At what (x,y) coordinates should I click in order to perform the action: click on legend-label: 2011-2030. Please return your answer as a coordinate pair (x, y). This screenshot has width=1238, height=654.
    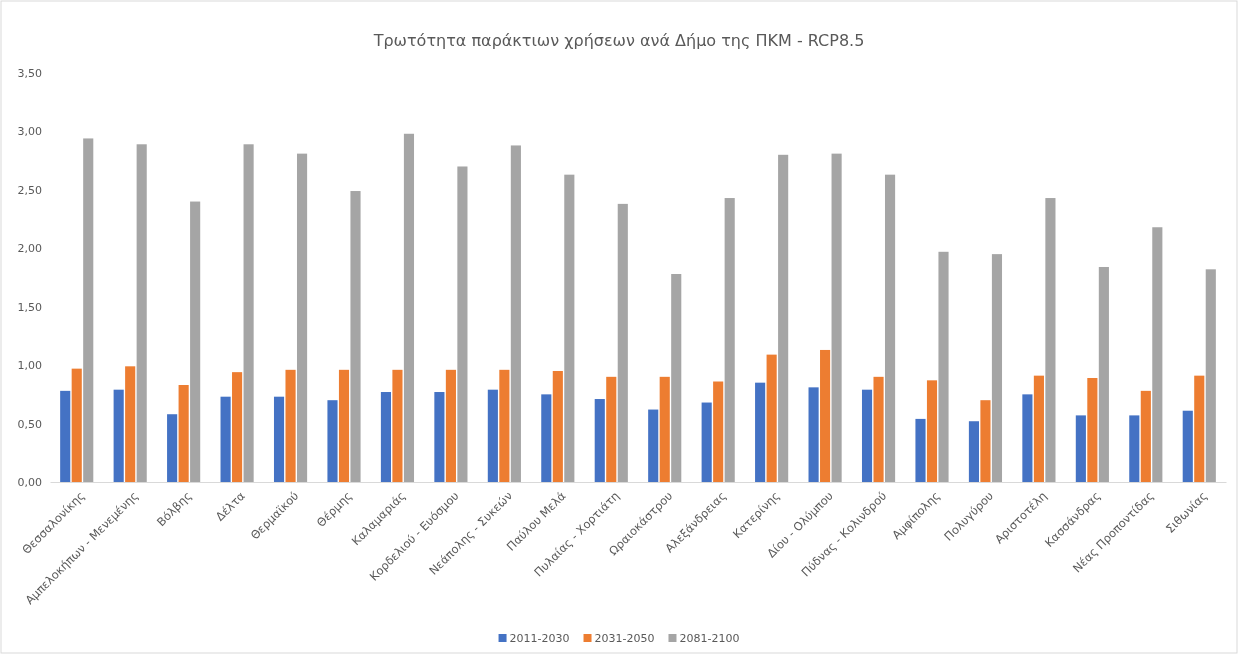
    Looking at the image, I should click on (539, 638).